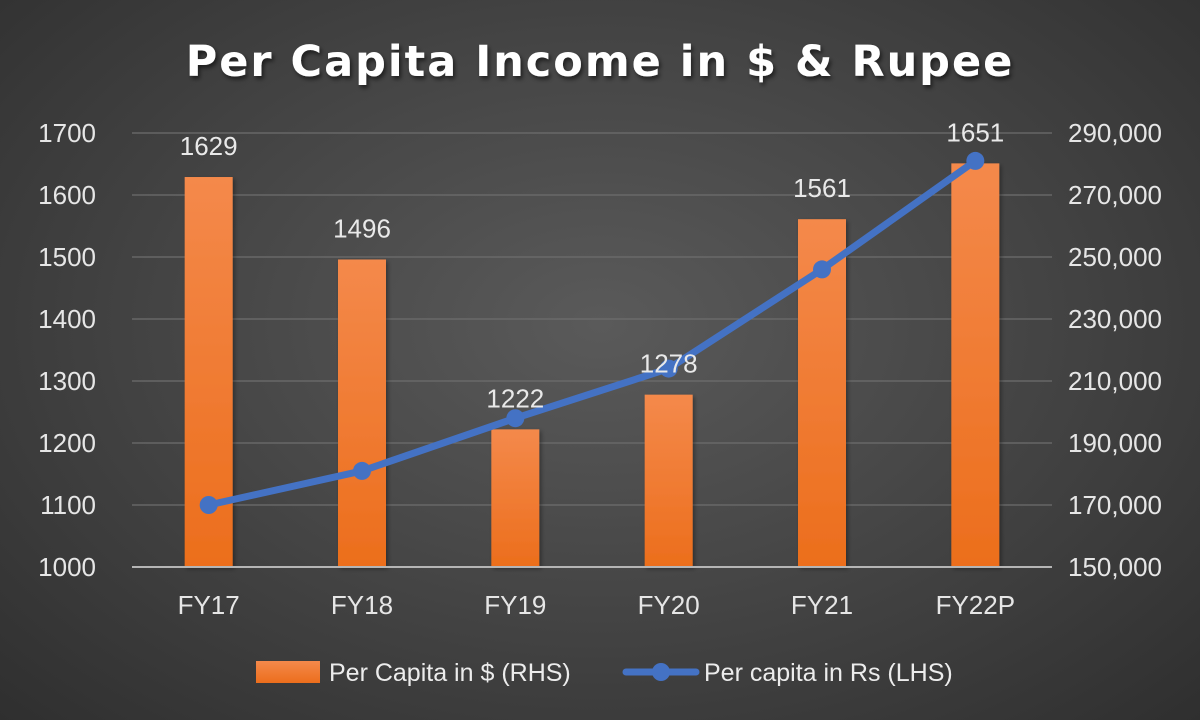 The width and height of the screenshot is (1200, 720). I want to click on y-right-tick-label: 290,000, so click(1115, 133).